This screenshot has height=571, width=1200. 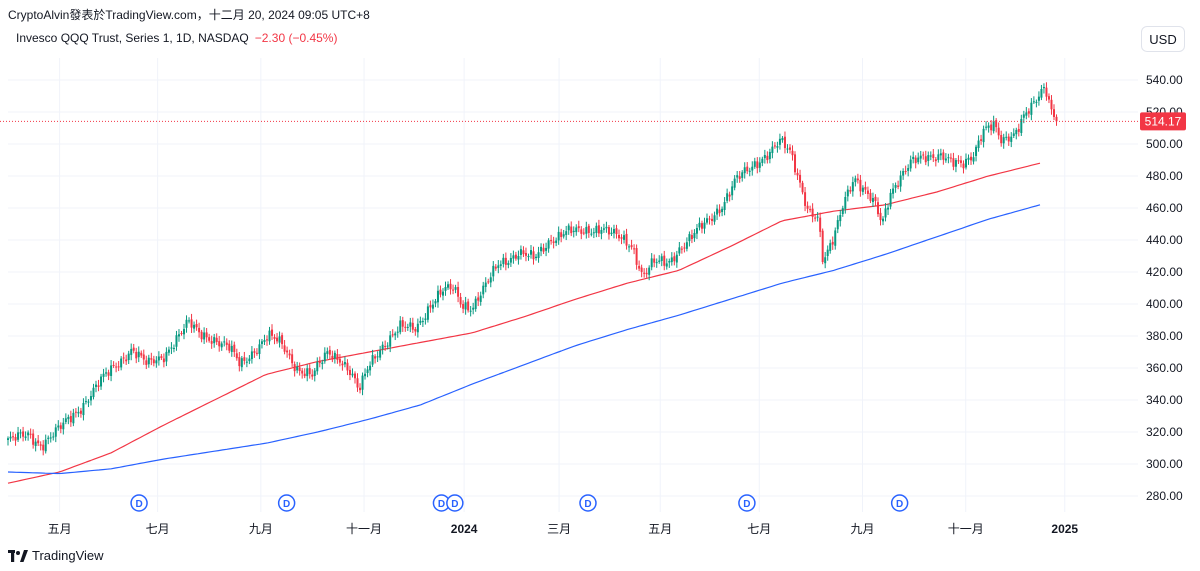 I want to click on last-price-badge, so click(x=1163, y=121).